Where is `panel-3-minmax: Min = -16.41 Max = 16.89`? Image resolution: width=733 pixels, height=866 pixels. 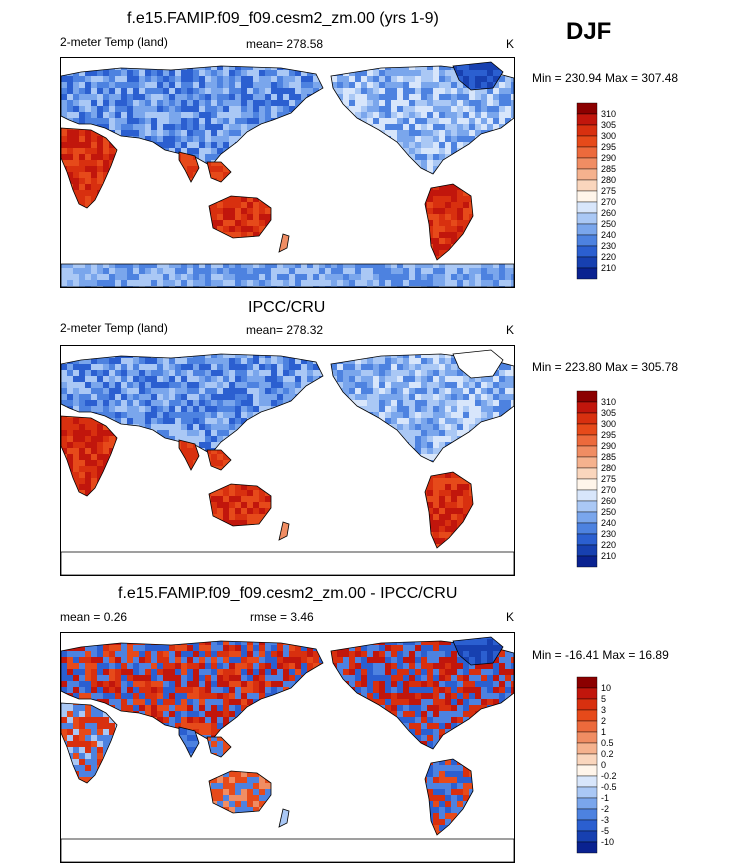 panel-3-minmax: Min = -16.41 Max = 16.89 is located at coordinates (600, 655).